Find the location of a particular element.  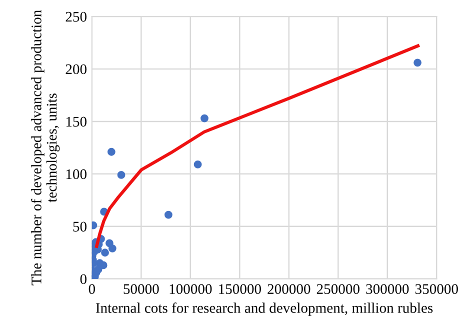

x-tick-label: 0 is located at coordinates (92, 289).